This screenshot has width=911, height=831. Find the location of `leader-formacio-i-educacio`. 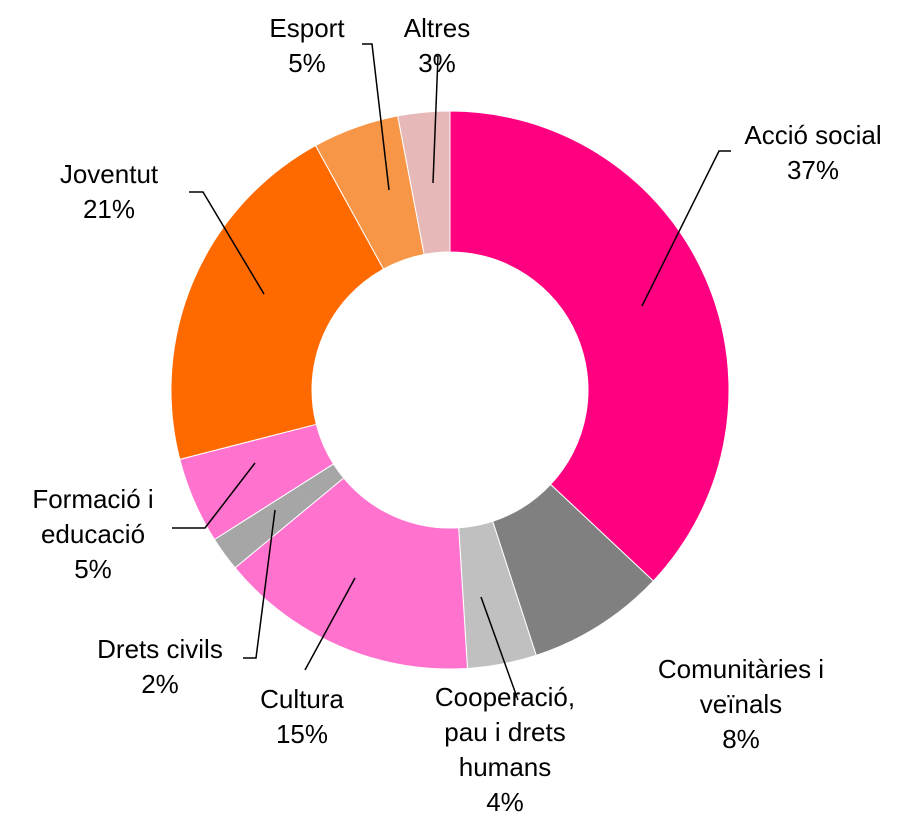

leader-formacio-i-educacio is located at coordinates (214, 495).